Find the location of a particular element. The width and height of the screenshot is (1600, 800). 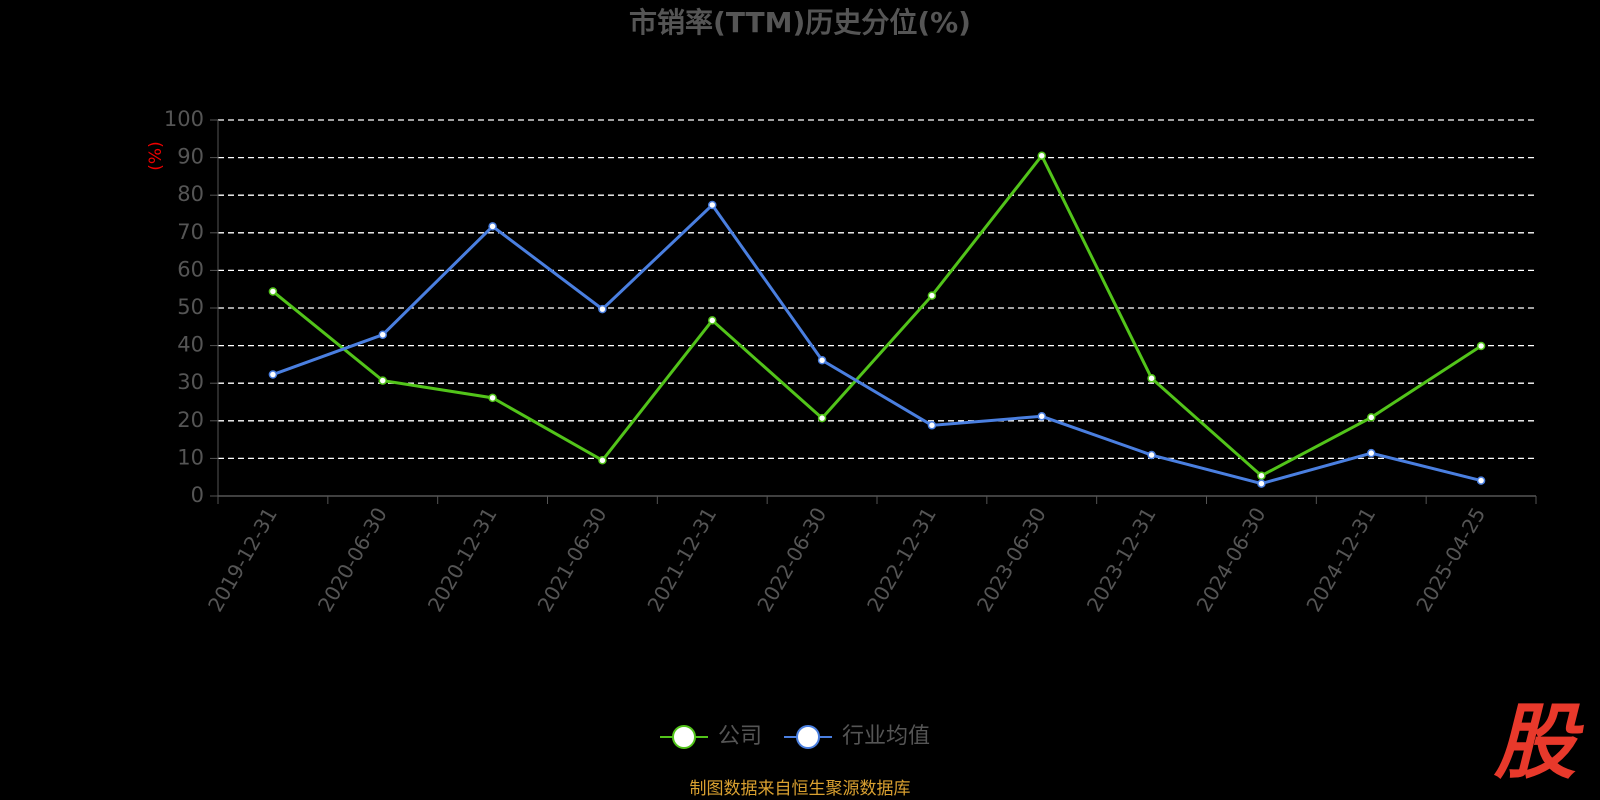

x-tick-label: 2020-06-30 is located at coordinates (352, 559).